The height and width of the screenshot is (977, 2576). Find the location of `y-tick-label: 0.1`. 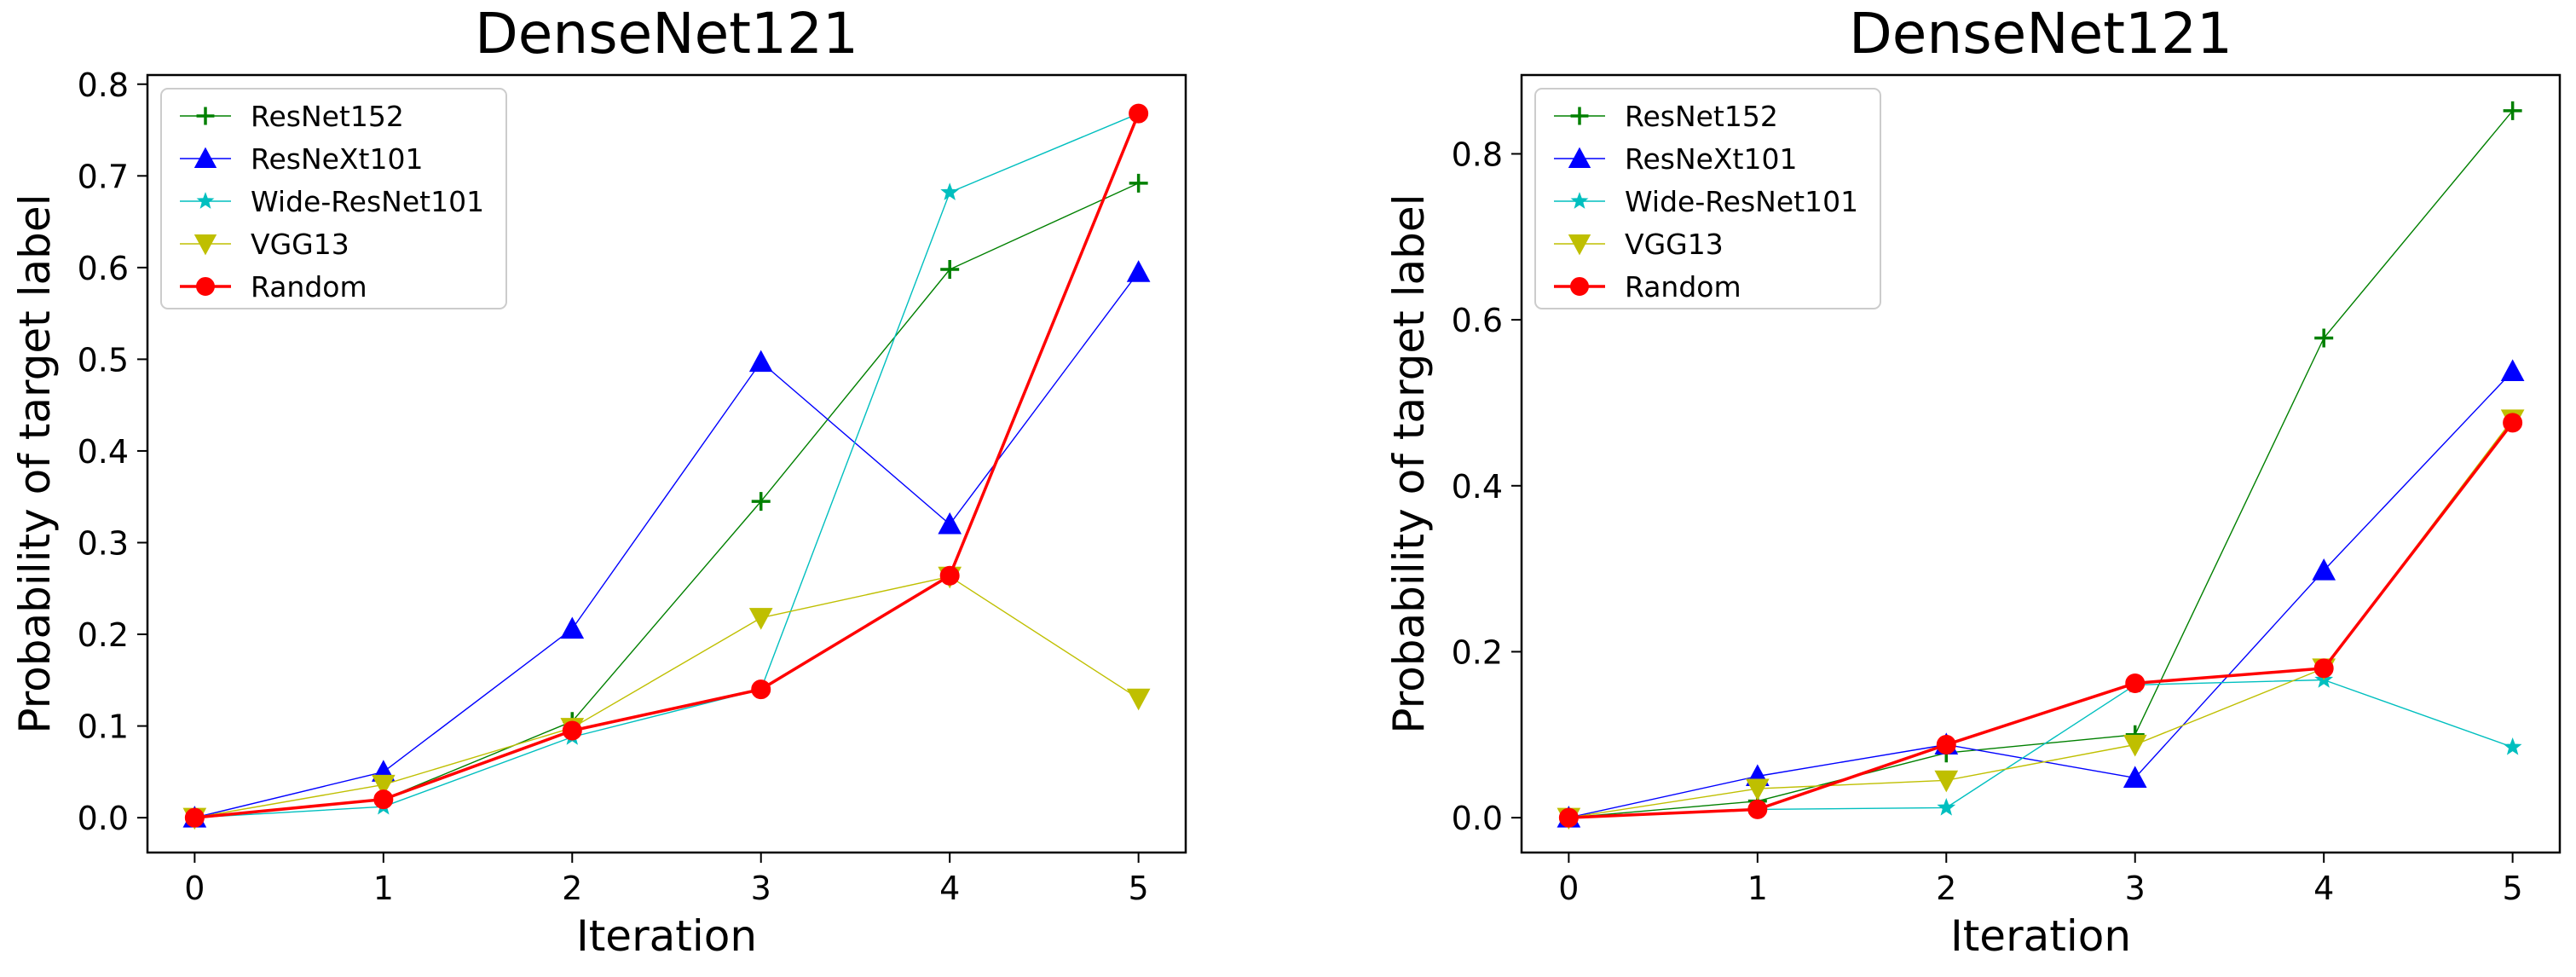

y-tick-label: 0.1 is located at coordinates (103, 727).